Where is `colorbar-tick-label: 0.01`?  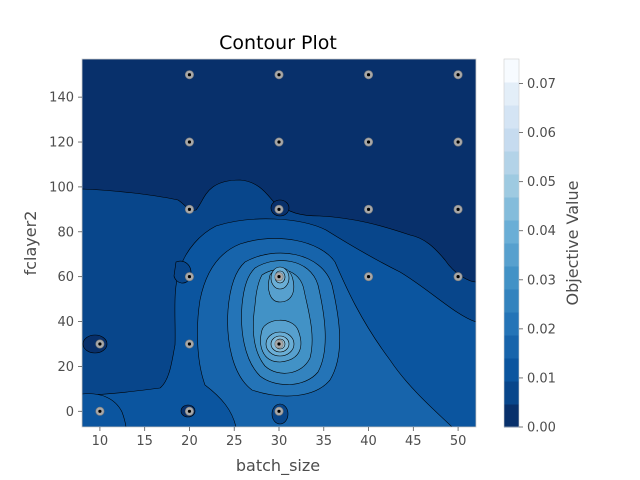
colorbar-tick-label: 0.01 is located at coordinates (541, 378).